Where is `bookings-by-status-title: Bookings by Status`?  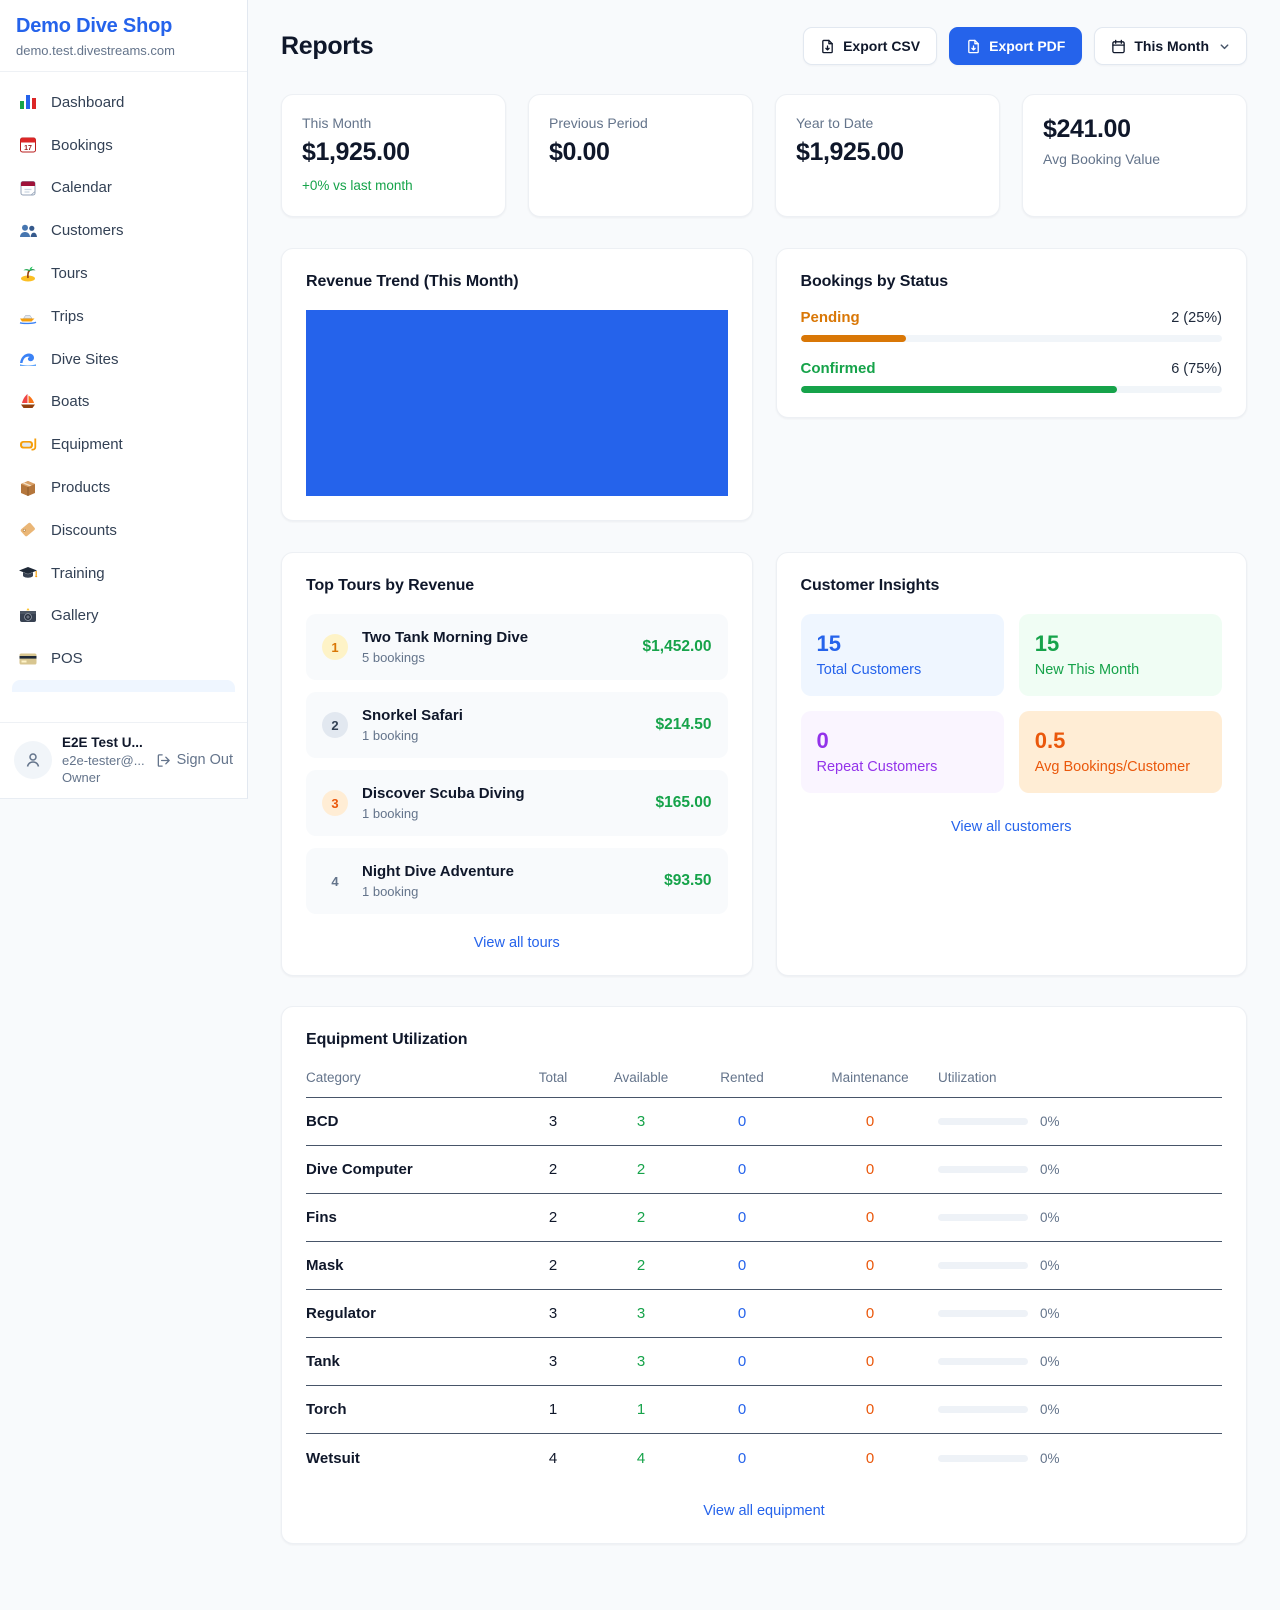 bookings-by-status-title: Bookings by Status is located at coordinates (874, 281).